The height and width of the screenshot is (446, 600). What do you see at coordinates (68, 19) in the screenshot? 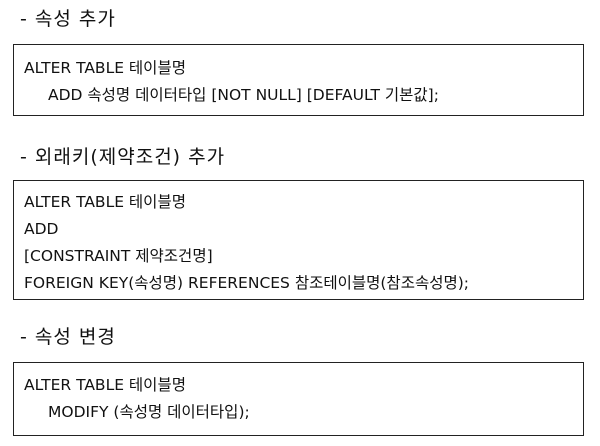
I see `section-heading-add-attribute: - 속성 추가` at bounding box center [68, 19].